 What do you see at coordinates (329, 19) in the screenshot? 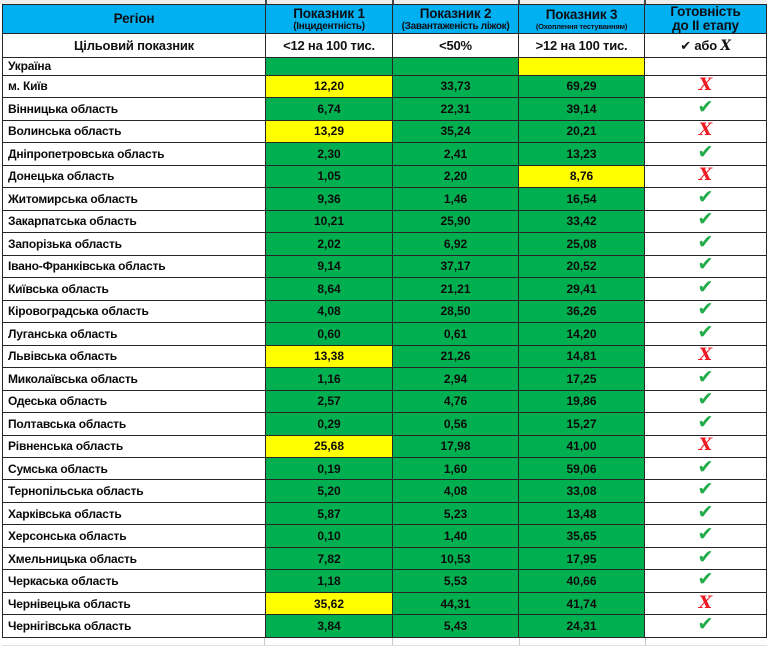
I see `header-cell-indicator1: Показник 1 (Інцидентність)` at bounding box center [329, 19].